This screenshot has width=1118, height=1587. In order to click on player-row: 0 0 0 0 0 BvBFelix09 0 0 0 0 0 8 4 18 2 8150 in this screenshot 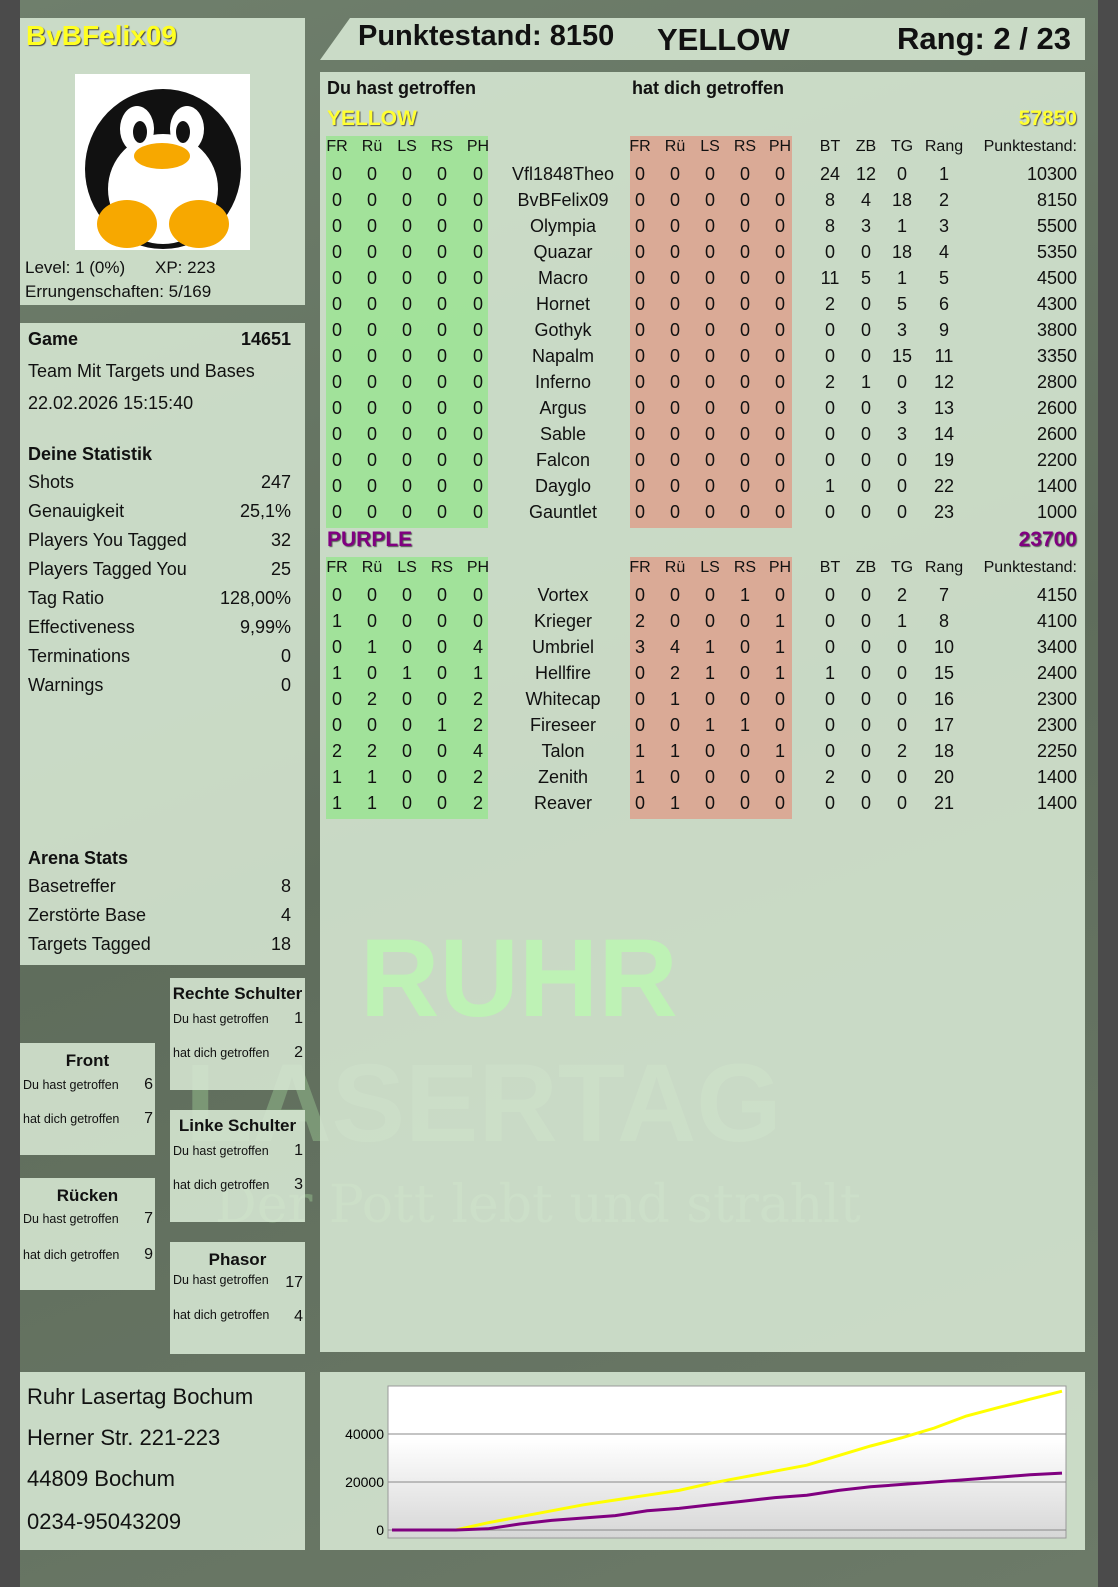, I will do `click(702, 203)`.